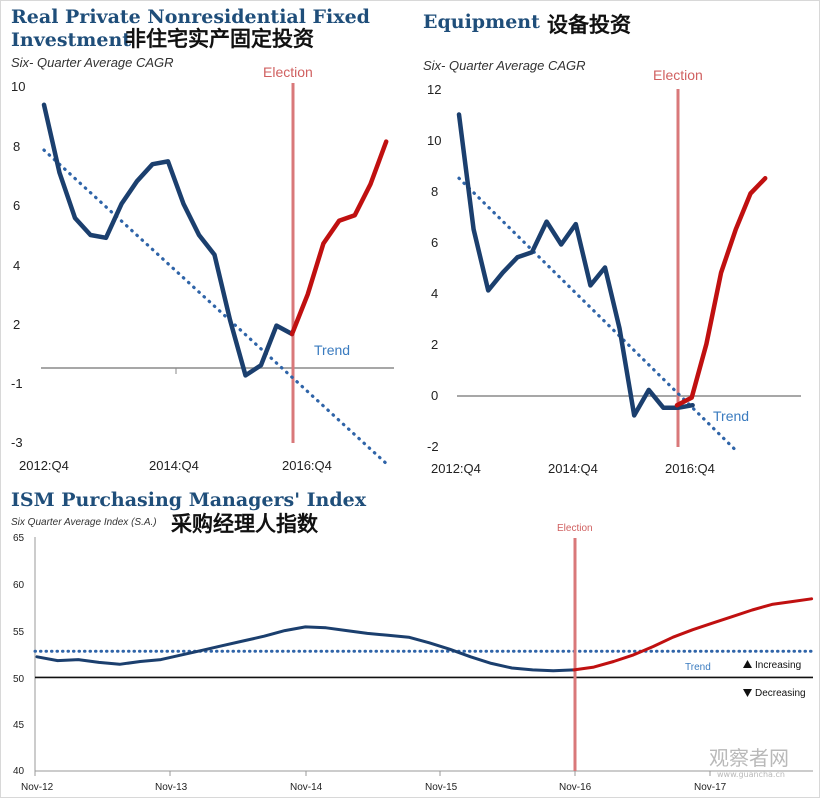  Describe the element at coordinates (481, 22) in the screenshot. I see `equip-title: Equipment` at that location.